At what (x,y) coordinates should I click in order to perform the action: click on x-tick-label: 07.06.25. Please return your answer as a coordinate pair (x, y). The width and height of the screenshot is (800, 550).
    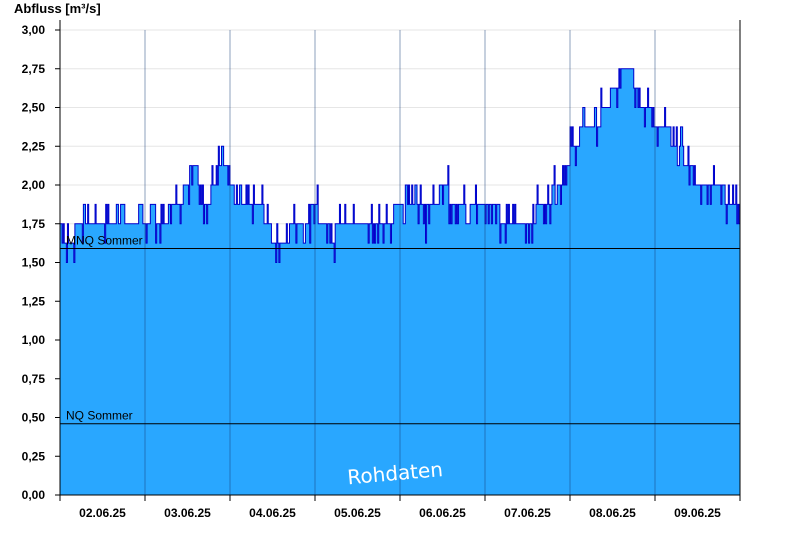
    Looking at the image, I should click on (527, 513).